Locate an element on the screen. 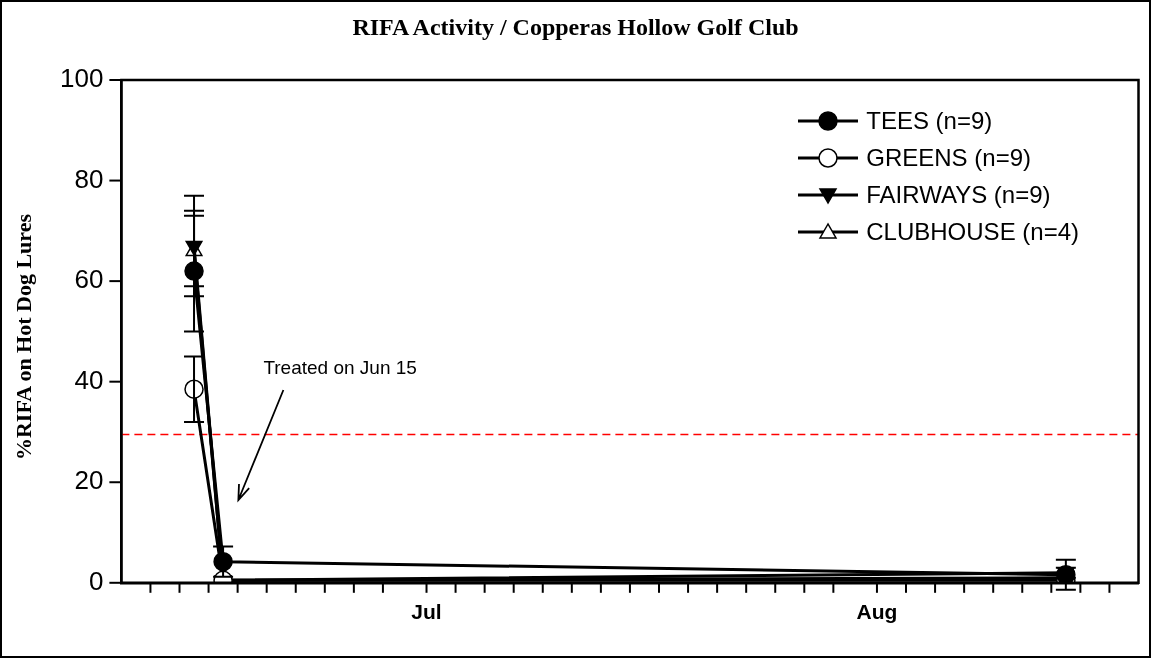 The height and width of the screenshot is (658, 1151). legend-label: FAIRWAYS (n=9) is located at coordinates (958, 194).